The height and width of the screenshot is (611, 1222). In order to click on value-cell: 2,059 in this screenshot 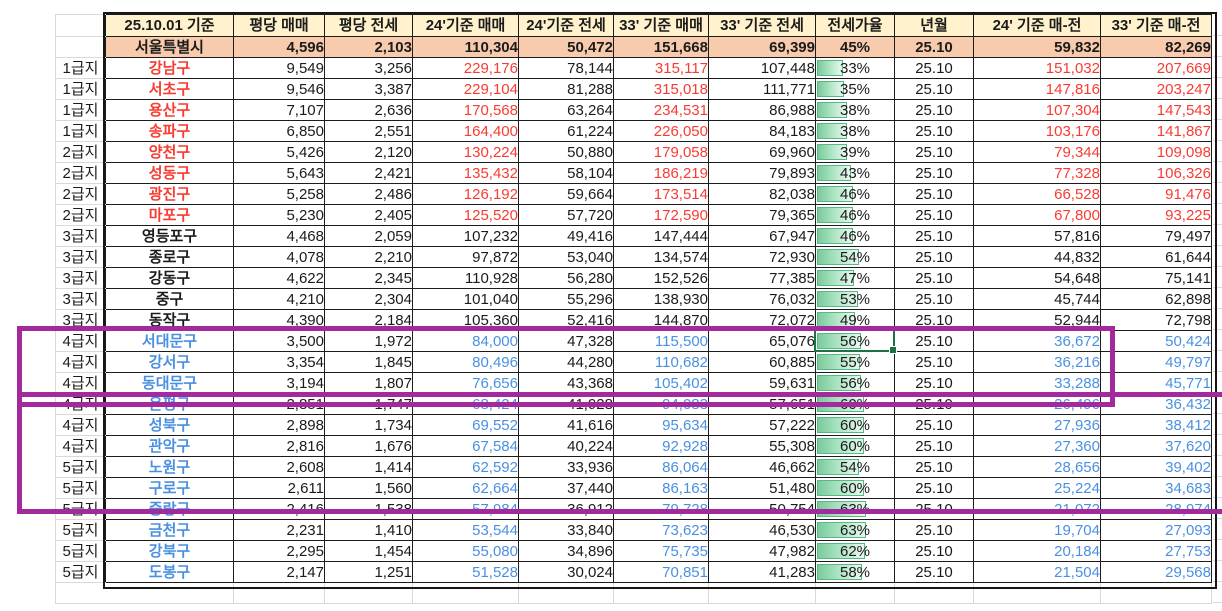, I will do `click(368, 236)`.